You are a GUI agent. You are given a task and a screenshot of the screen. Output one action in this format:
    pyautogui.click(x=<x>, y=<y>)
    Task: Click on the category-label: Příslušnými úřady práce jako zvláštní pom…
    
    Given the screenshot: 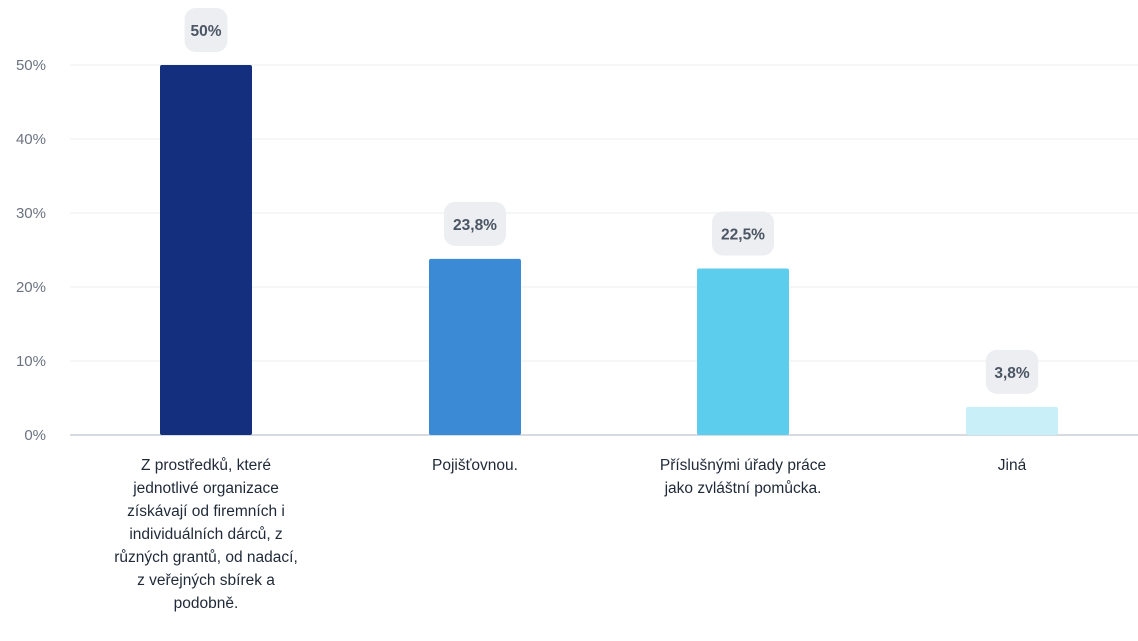 What is the action you would take?
    pyautogui.click(x=743, y=477)
    